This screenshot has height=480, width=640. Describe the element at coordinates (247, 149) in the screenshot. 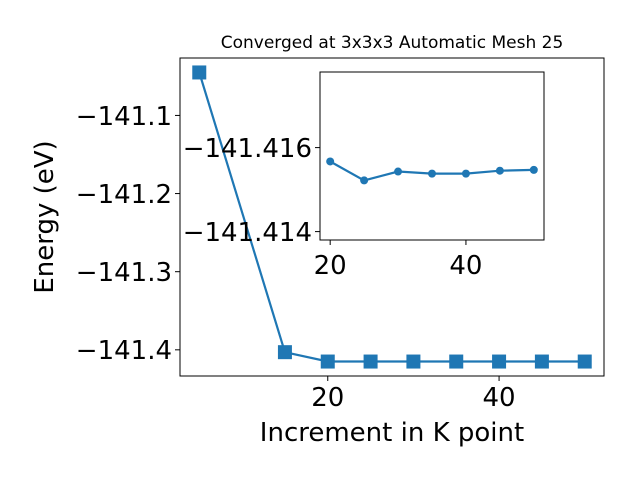

I see `inset-y-tick-label: −141.416` at that location.